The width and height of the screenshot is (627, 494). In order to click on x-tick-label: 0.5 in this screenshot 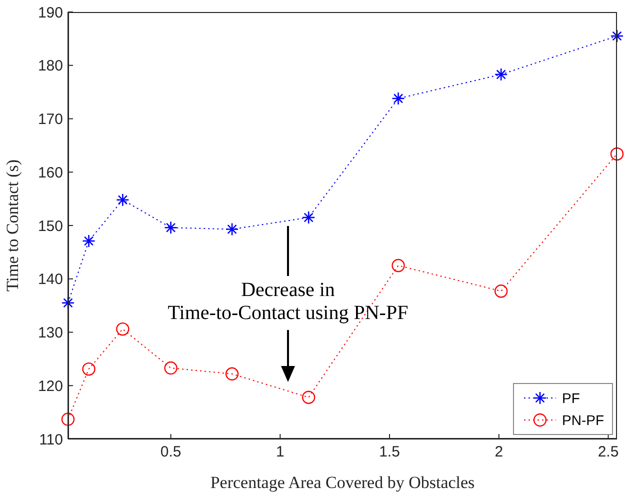, I will do `click(171, 452)`.